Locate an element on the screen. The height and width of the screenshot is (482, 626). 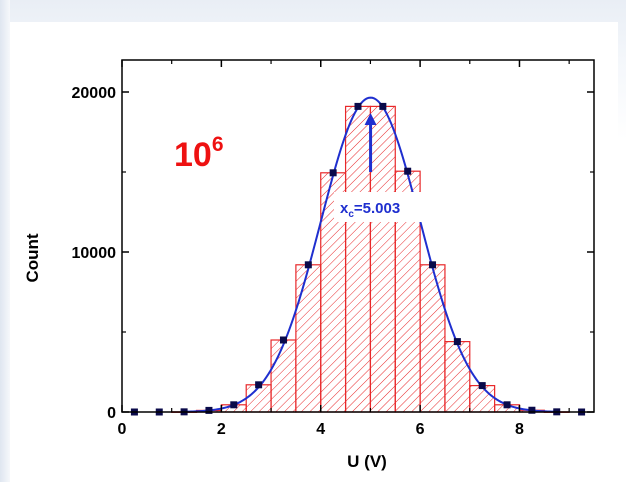
left-edge-strip is located at coordinates (5, 241).